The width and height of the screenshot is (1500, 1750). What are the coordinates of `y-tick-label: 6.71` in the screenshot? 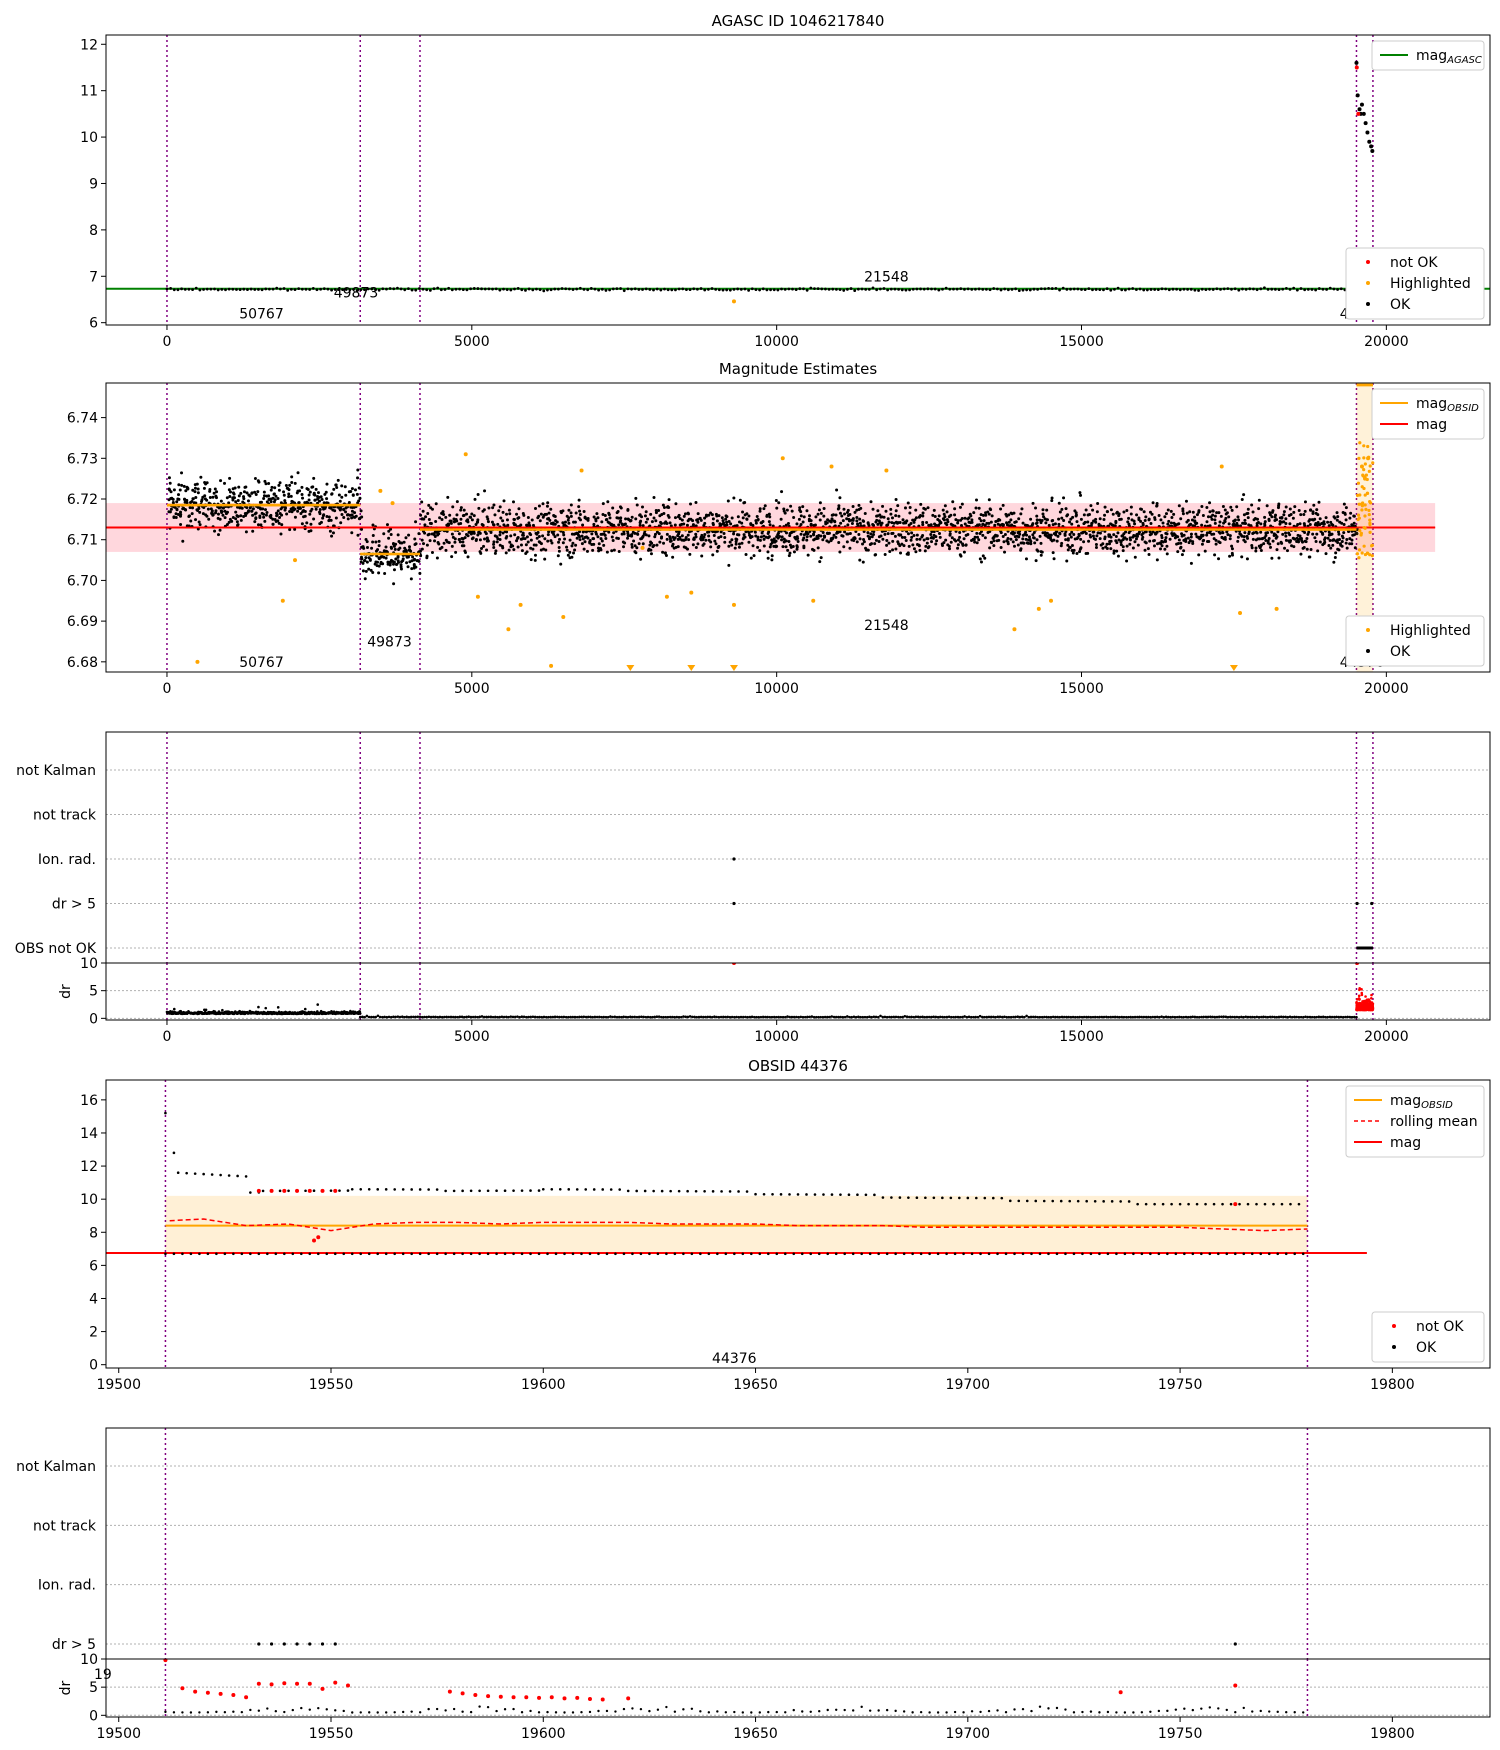 It's located at (82, 541).